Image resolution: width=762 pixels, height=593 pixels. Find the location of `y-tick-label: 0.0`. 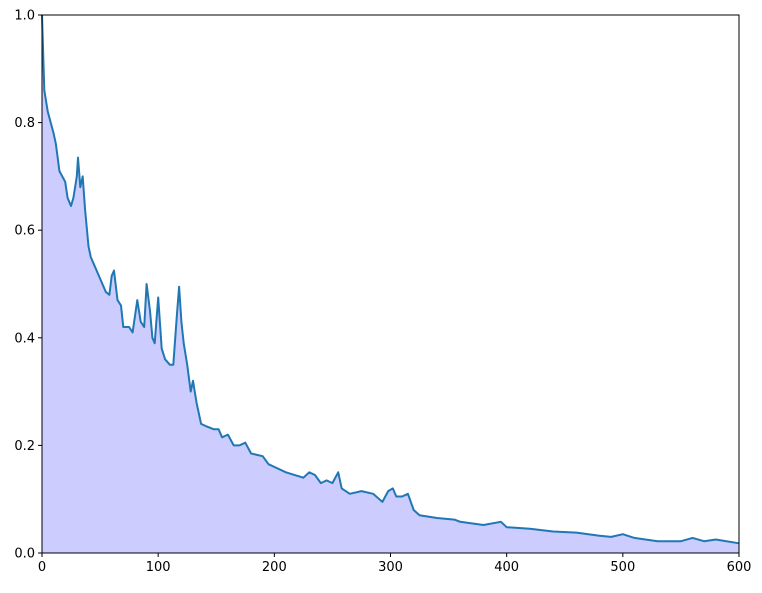

y-tick-label: 0.0 is located at coordinates (24, 554).